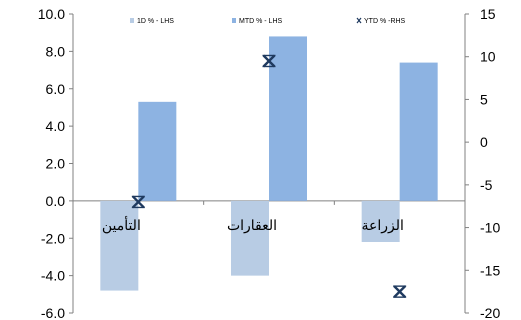 The height and width of the screenshot is (320, 521). I want to click on legend-marker-stroke, so click(359, 20).